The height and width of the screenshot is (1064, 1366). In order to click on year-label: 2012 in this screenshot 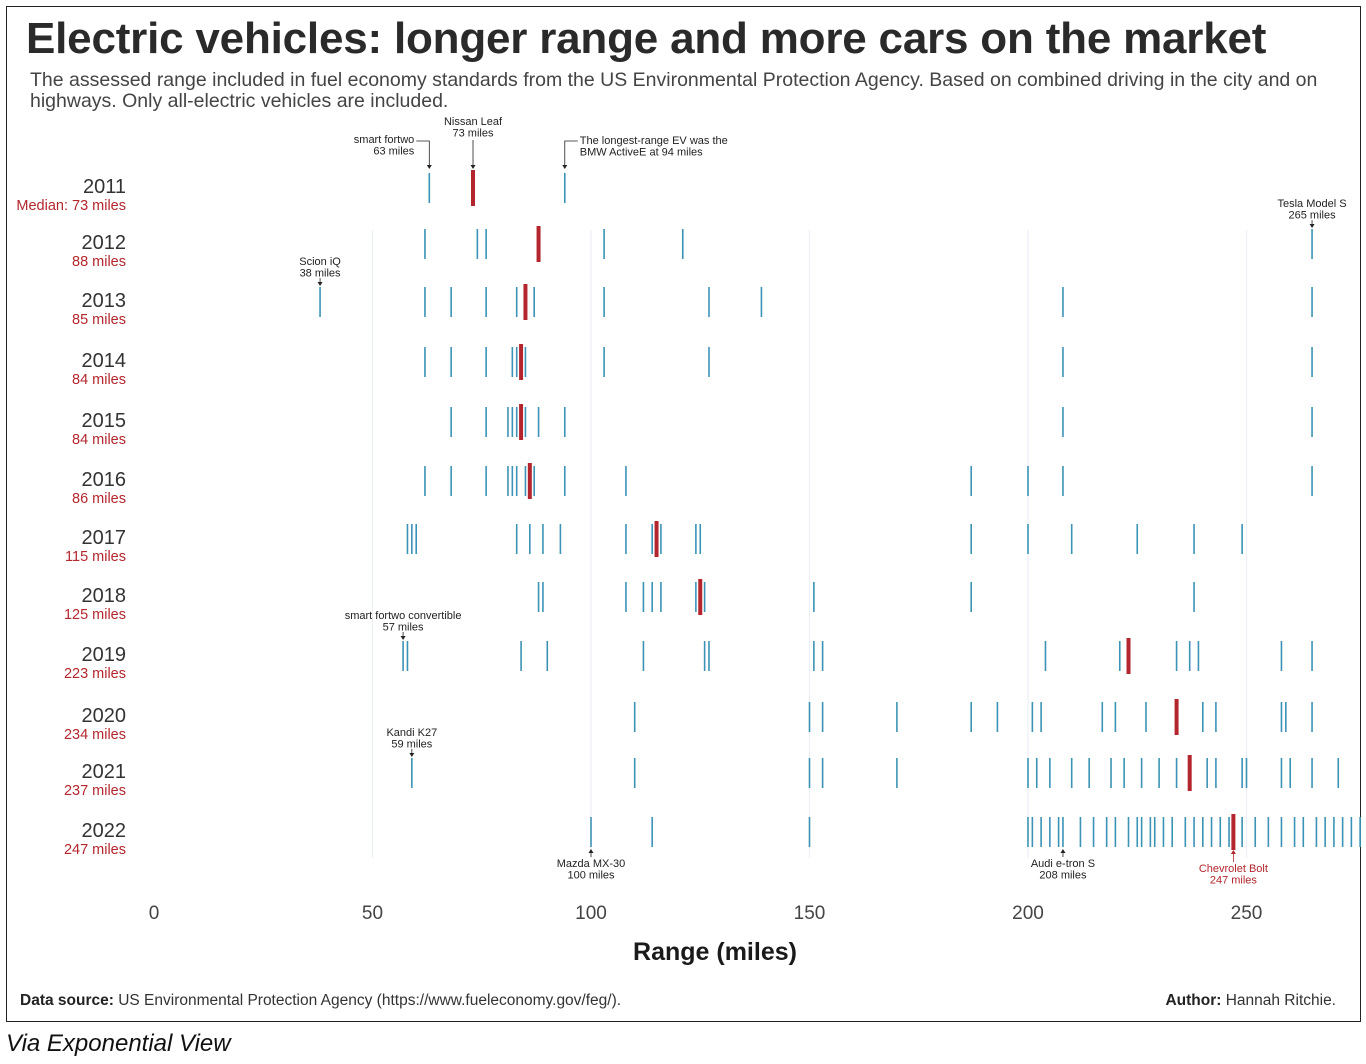, I will do `click(104, 243)`.